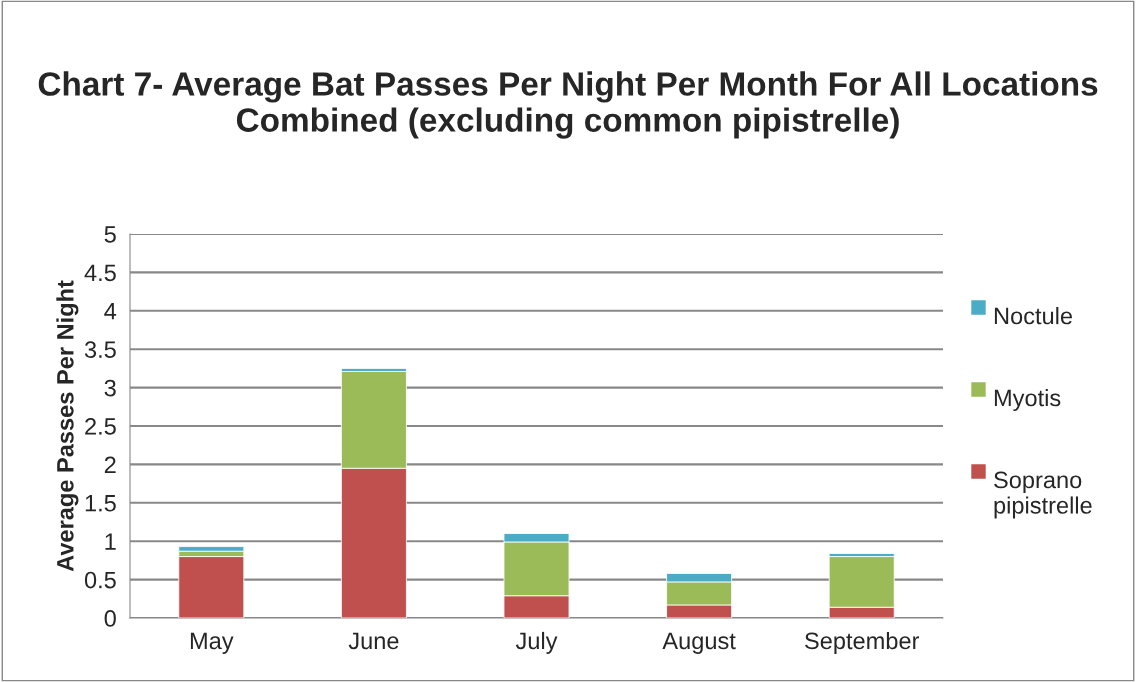 The image size is (1136, 682). What do you see at coordinates (100, 273) in the screenshot?
I see `y-tick-label: 4.5` at bounding box center [100, 273].